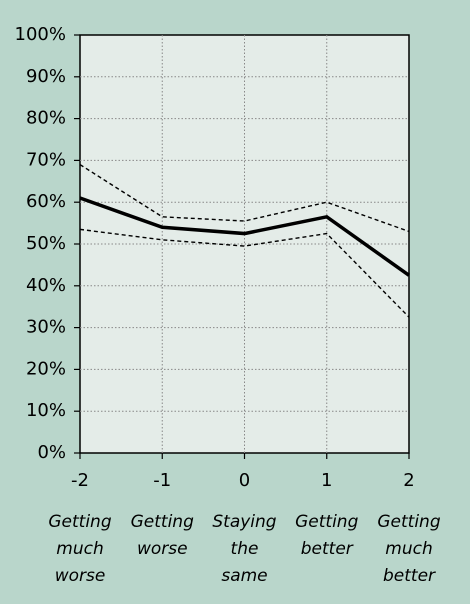 Image resolution: width=470 pixels, height=604 pixels. I want to click on y-tick-label: 30%, so click(46, 327).